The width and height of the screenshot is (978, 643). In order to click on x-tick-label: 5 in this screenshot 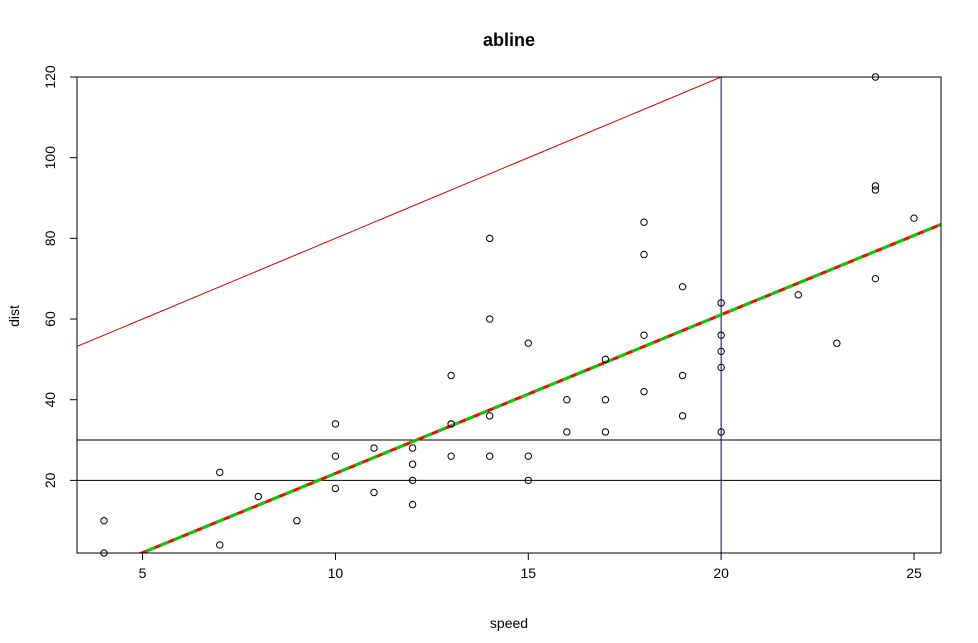, I will do `click(143, 573)`.